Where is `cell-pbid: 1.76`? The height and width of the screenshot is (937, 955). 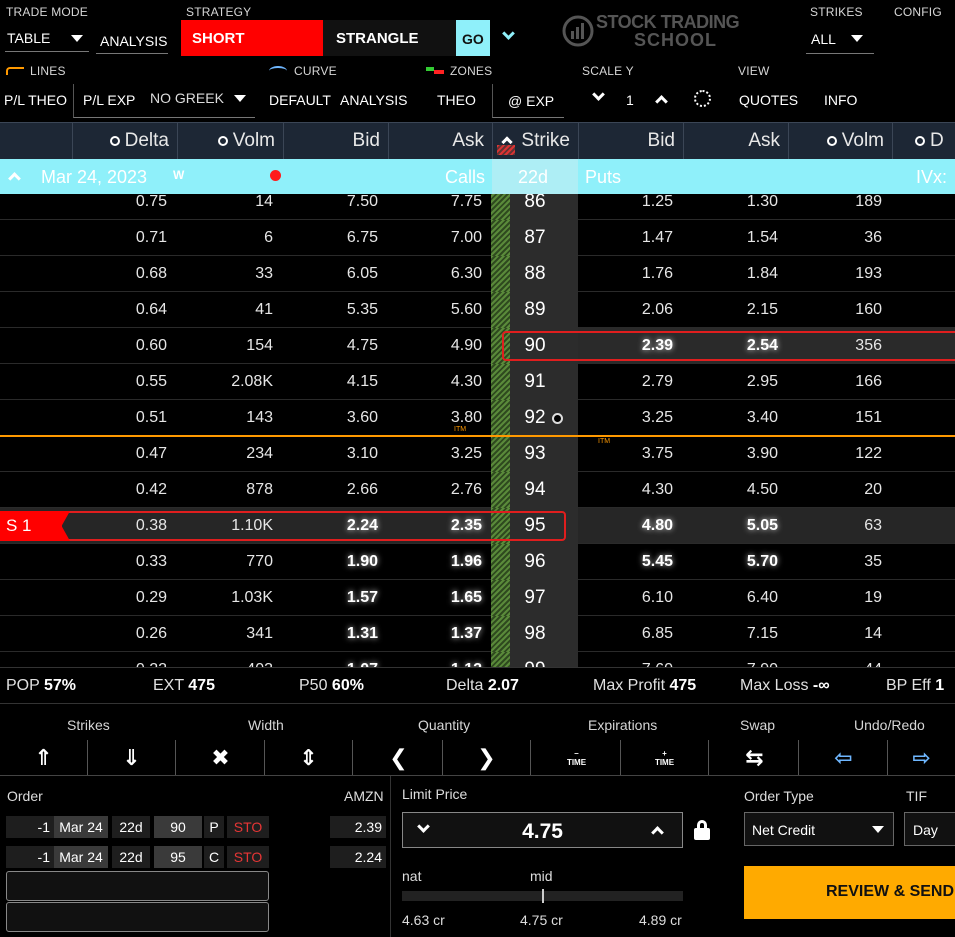 cell-pbid: 1.76 is located at coordinates (657, 273).